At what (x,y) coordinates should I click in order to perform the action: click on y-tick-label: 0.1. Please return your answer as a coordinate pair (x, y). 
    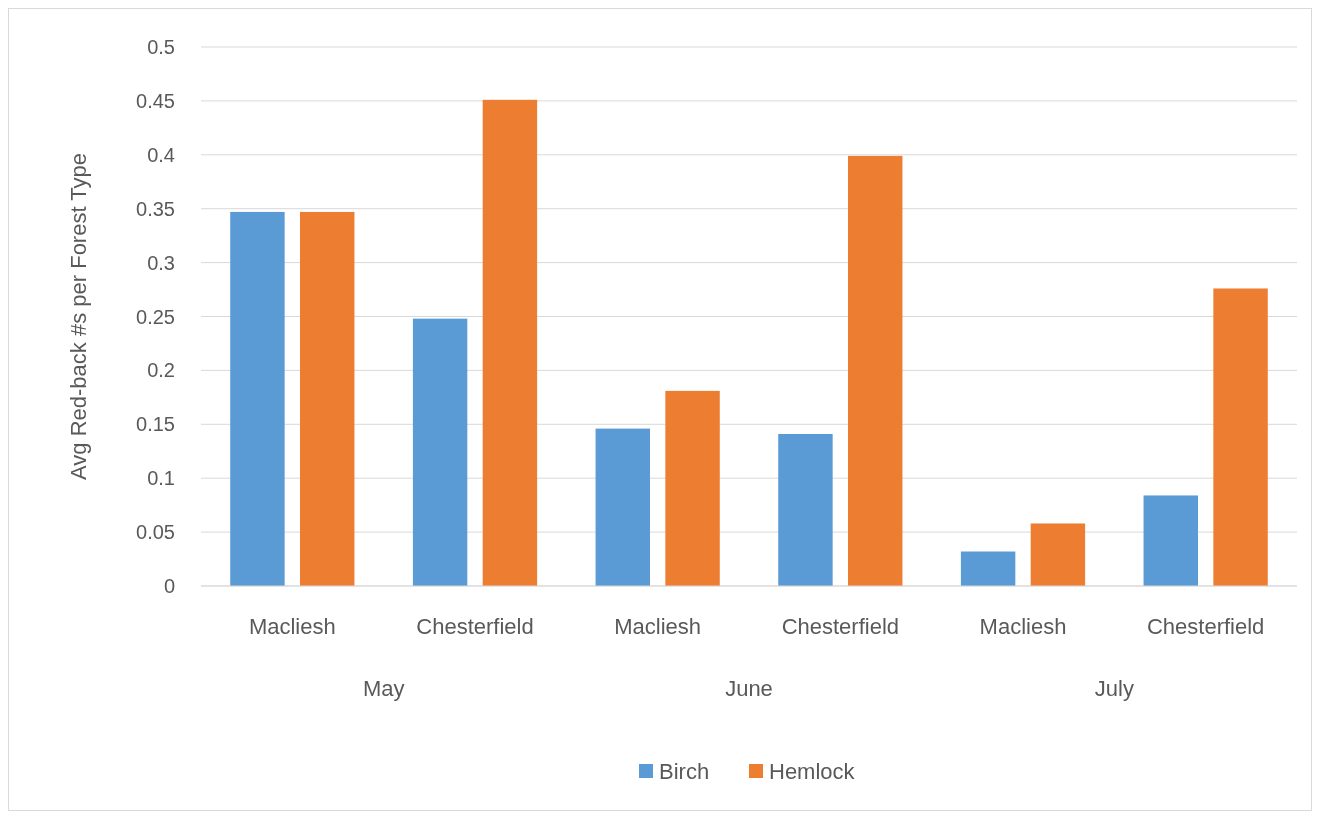
    Looking at the image, I should click on (161, 478).